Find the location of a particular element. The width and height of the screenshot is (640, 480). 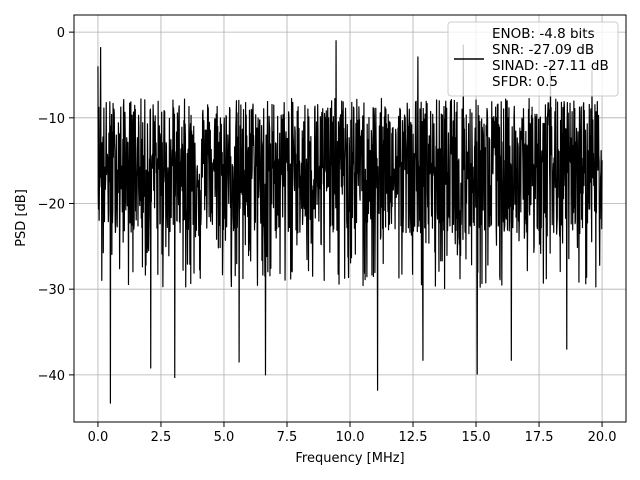

x-tick-label: 7.5 is located at coordinates (287, 437).